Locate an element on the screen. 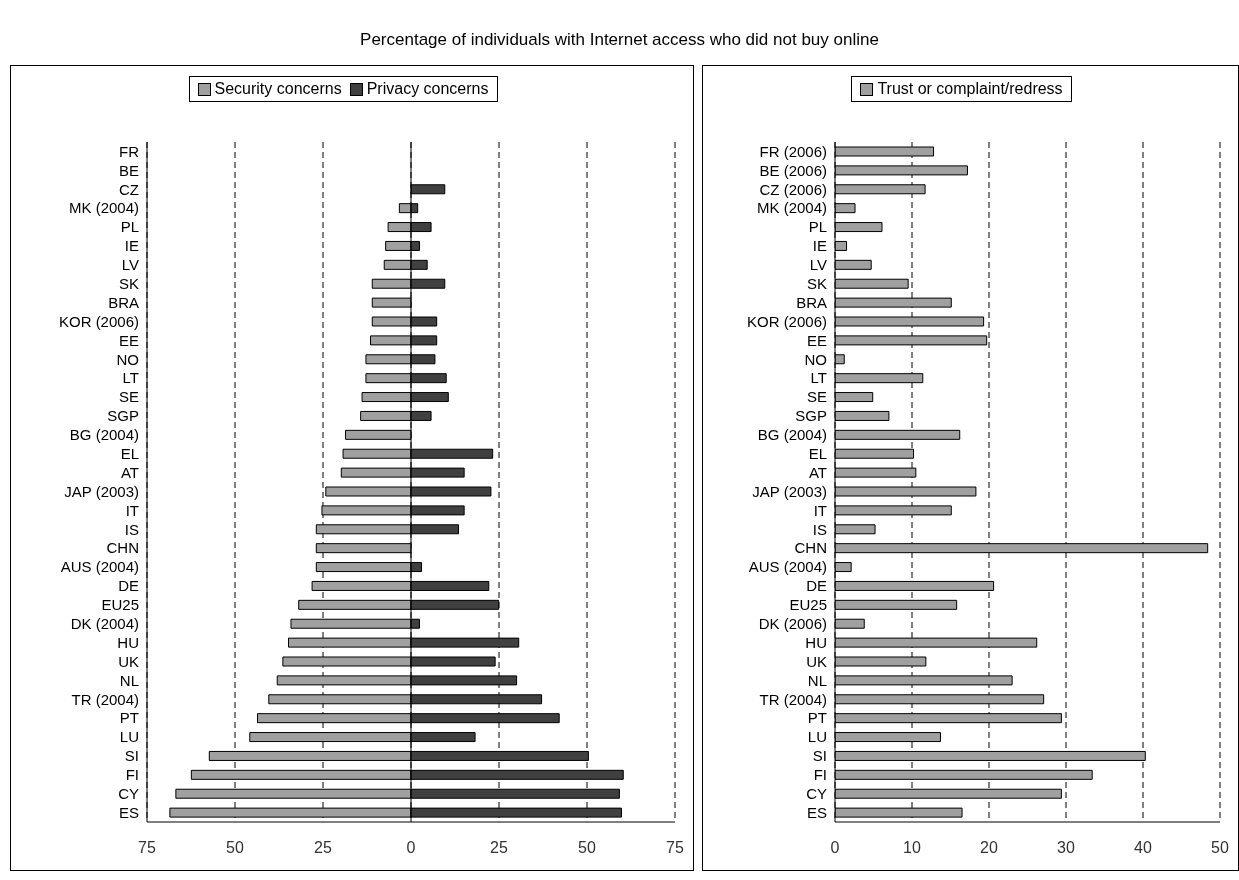 Image resolution: width=1239 pixels, height=880 pixels. x-tick-label: 30 is located at coordinates (1066, 848).